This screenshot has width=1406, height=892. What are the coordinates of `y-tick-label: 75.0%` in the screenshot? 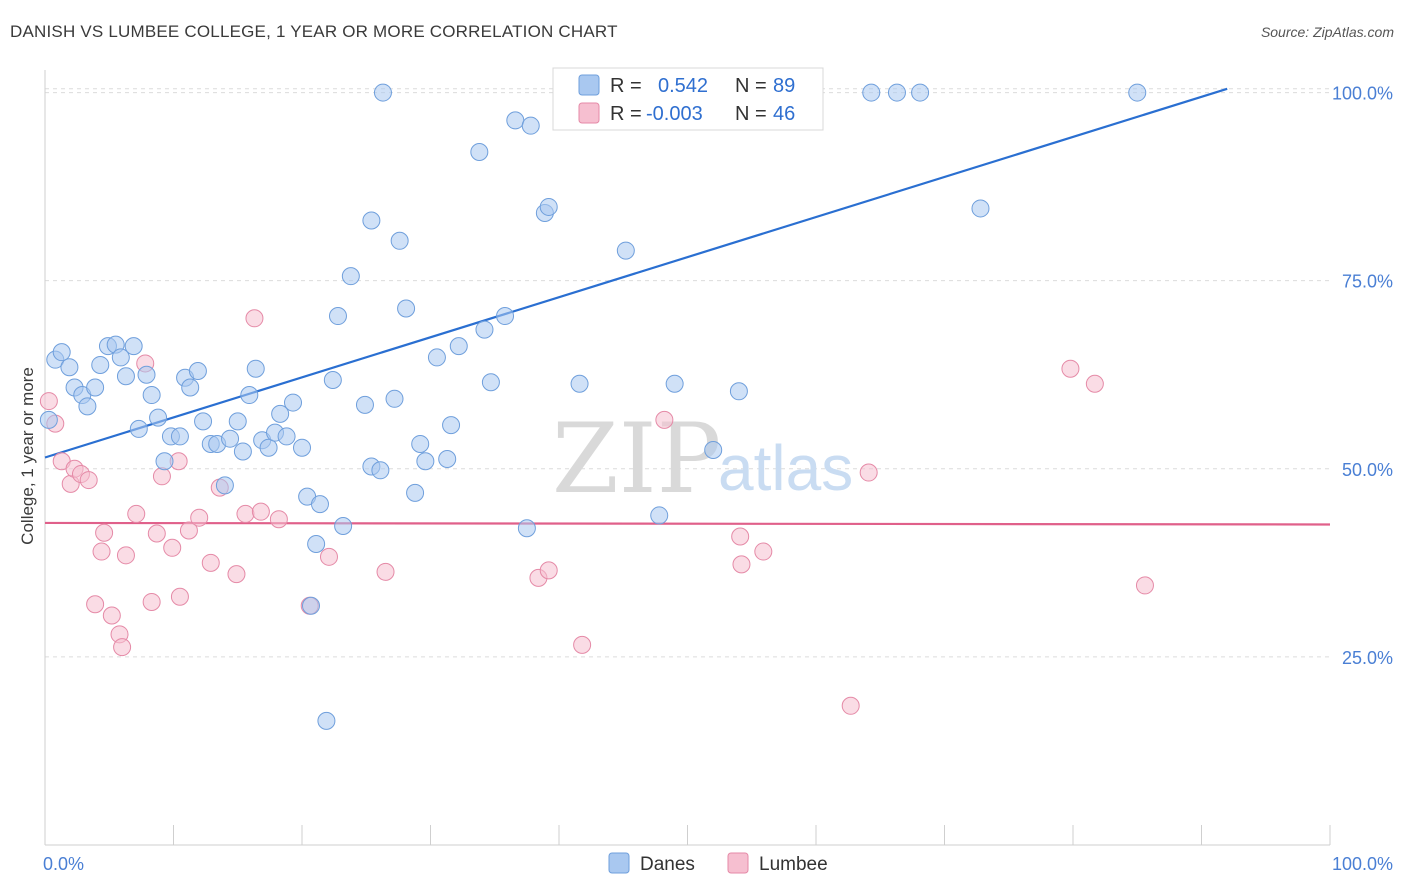 It's located at (1367, 282).